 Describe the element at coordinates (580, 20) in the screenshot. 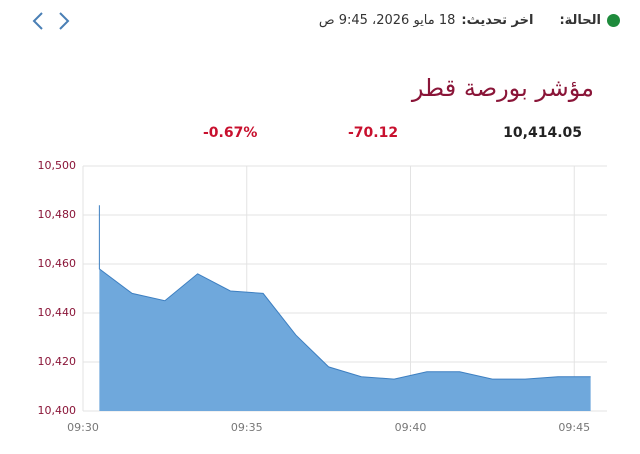

I see `status-label: الحالة:` at that location.